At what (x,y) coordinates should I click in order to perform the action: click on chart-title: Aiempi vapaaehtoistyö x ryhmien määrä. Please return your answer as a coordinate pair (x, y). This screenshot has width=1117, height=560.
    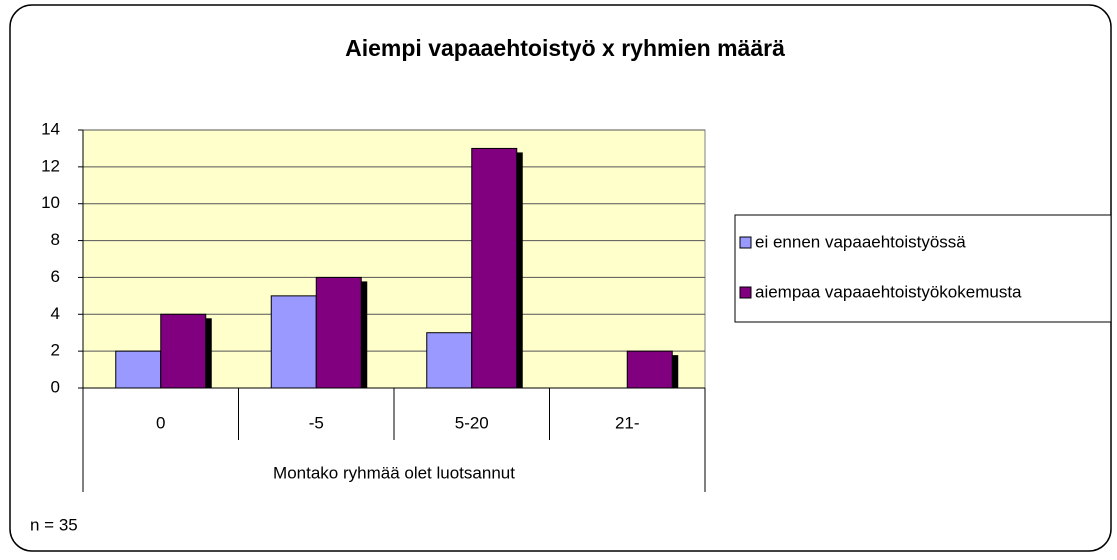
    Looking at the image, I should click on (565, 48).